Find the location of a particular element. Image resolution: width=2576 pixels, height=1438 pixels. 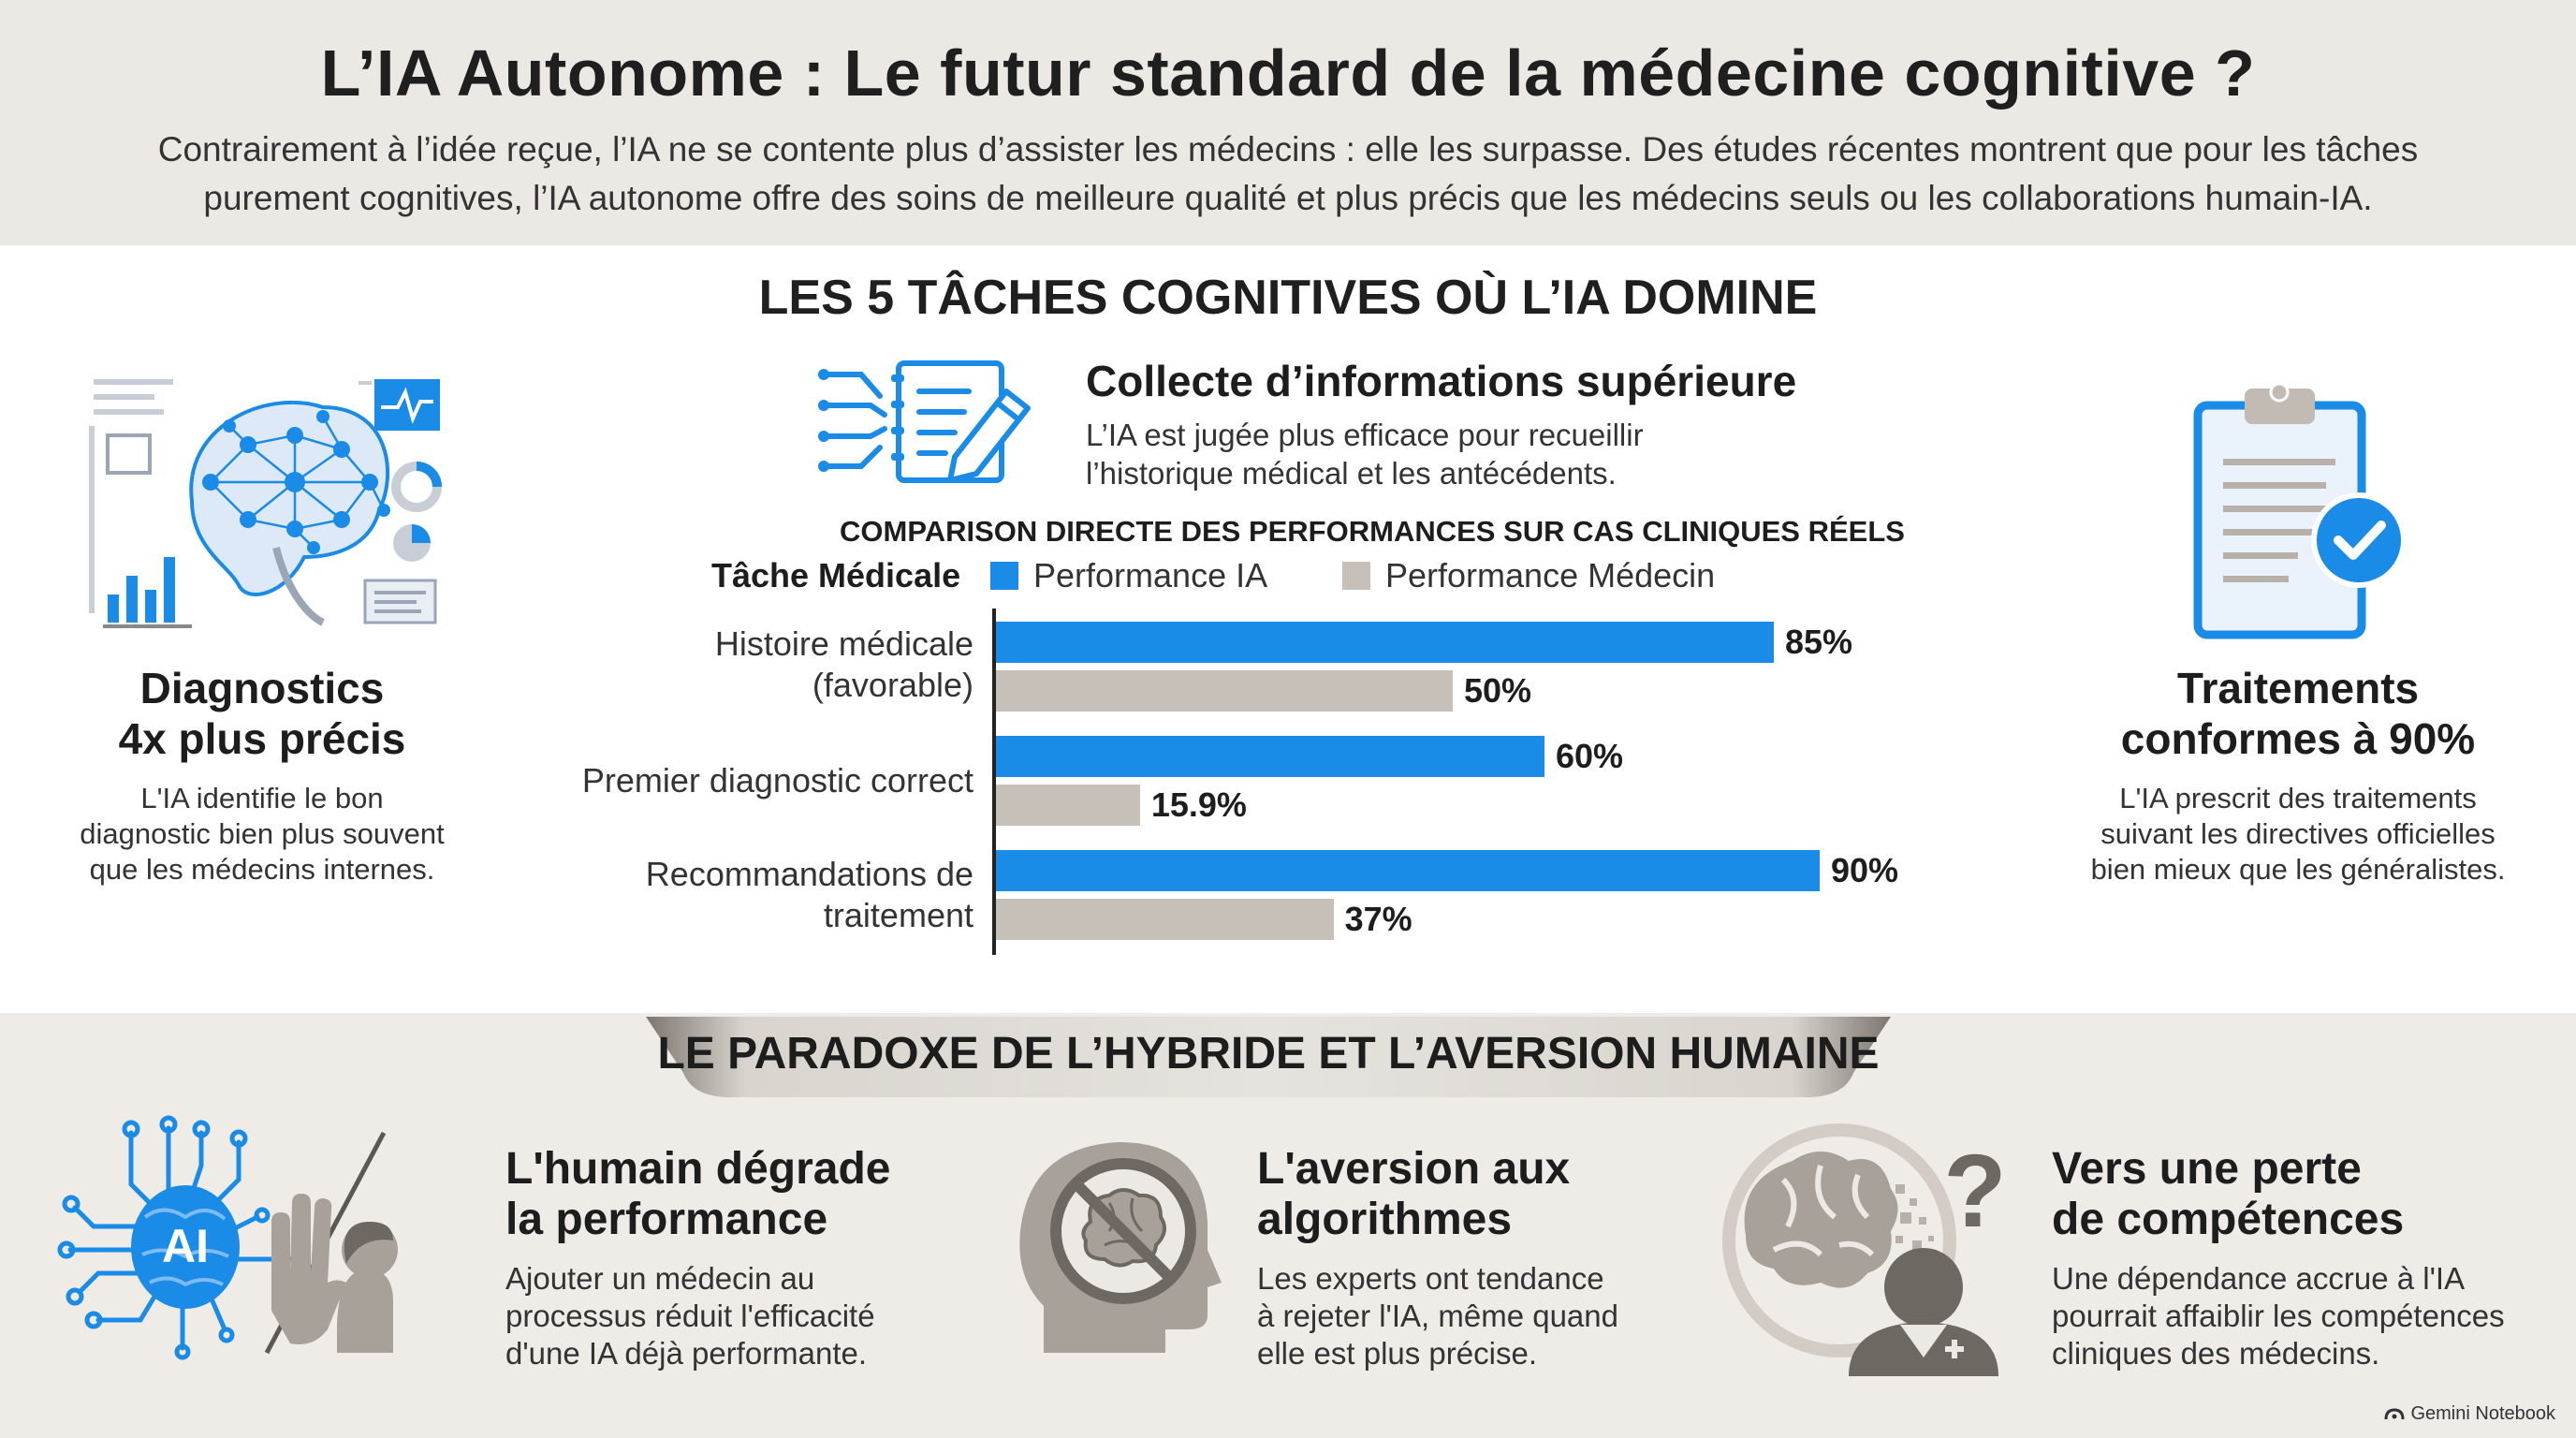

right-card-desc-line-2: suivant les directives officielles is located at coordinates (2298, 833).